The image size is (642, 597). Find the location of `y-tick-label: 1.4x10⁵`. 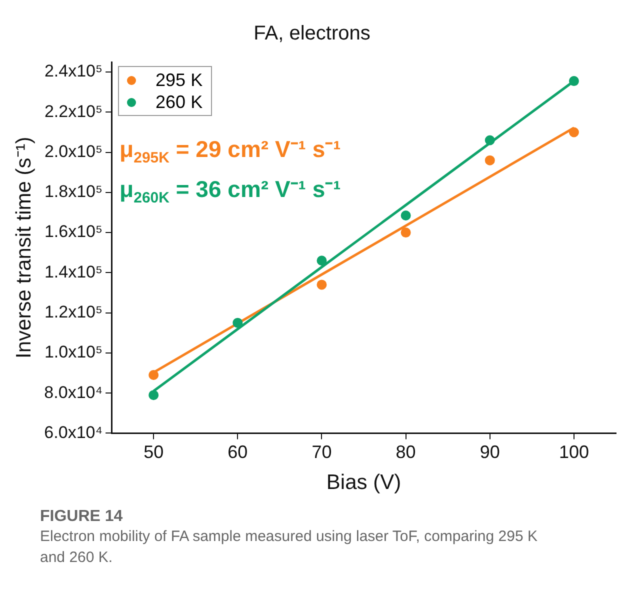

y-tick-label: 1.4x10⁵ is located at coordinates (73, 272).